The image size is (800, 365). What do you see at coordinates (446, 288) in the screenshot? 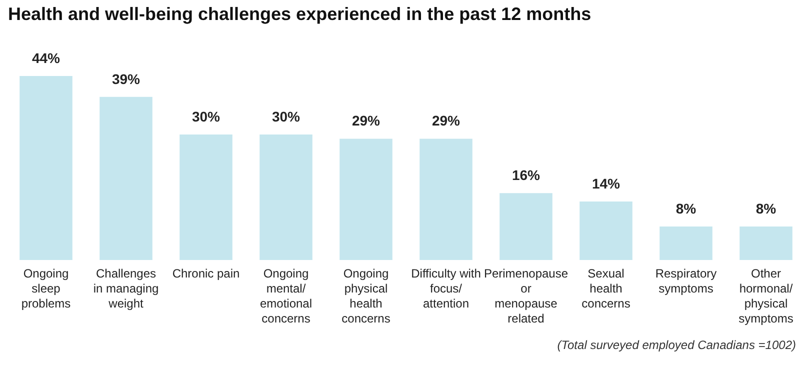
I see `x-tick-label: Difficulty with focus/ attention` at bounding box center [446, 288].